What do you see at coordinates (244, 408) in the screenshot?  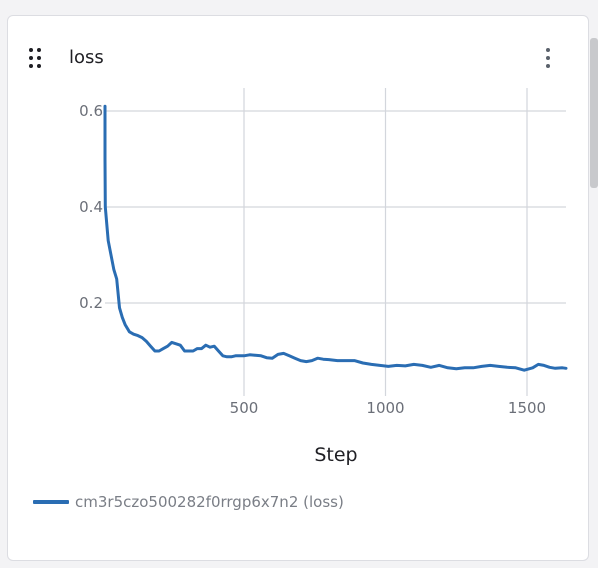 I see `x-tick-label: 500` at bounding box center [244, 408].